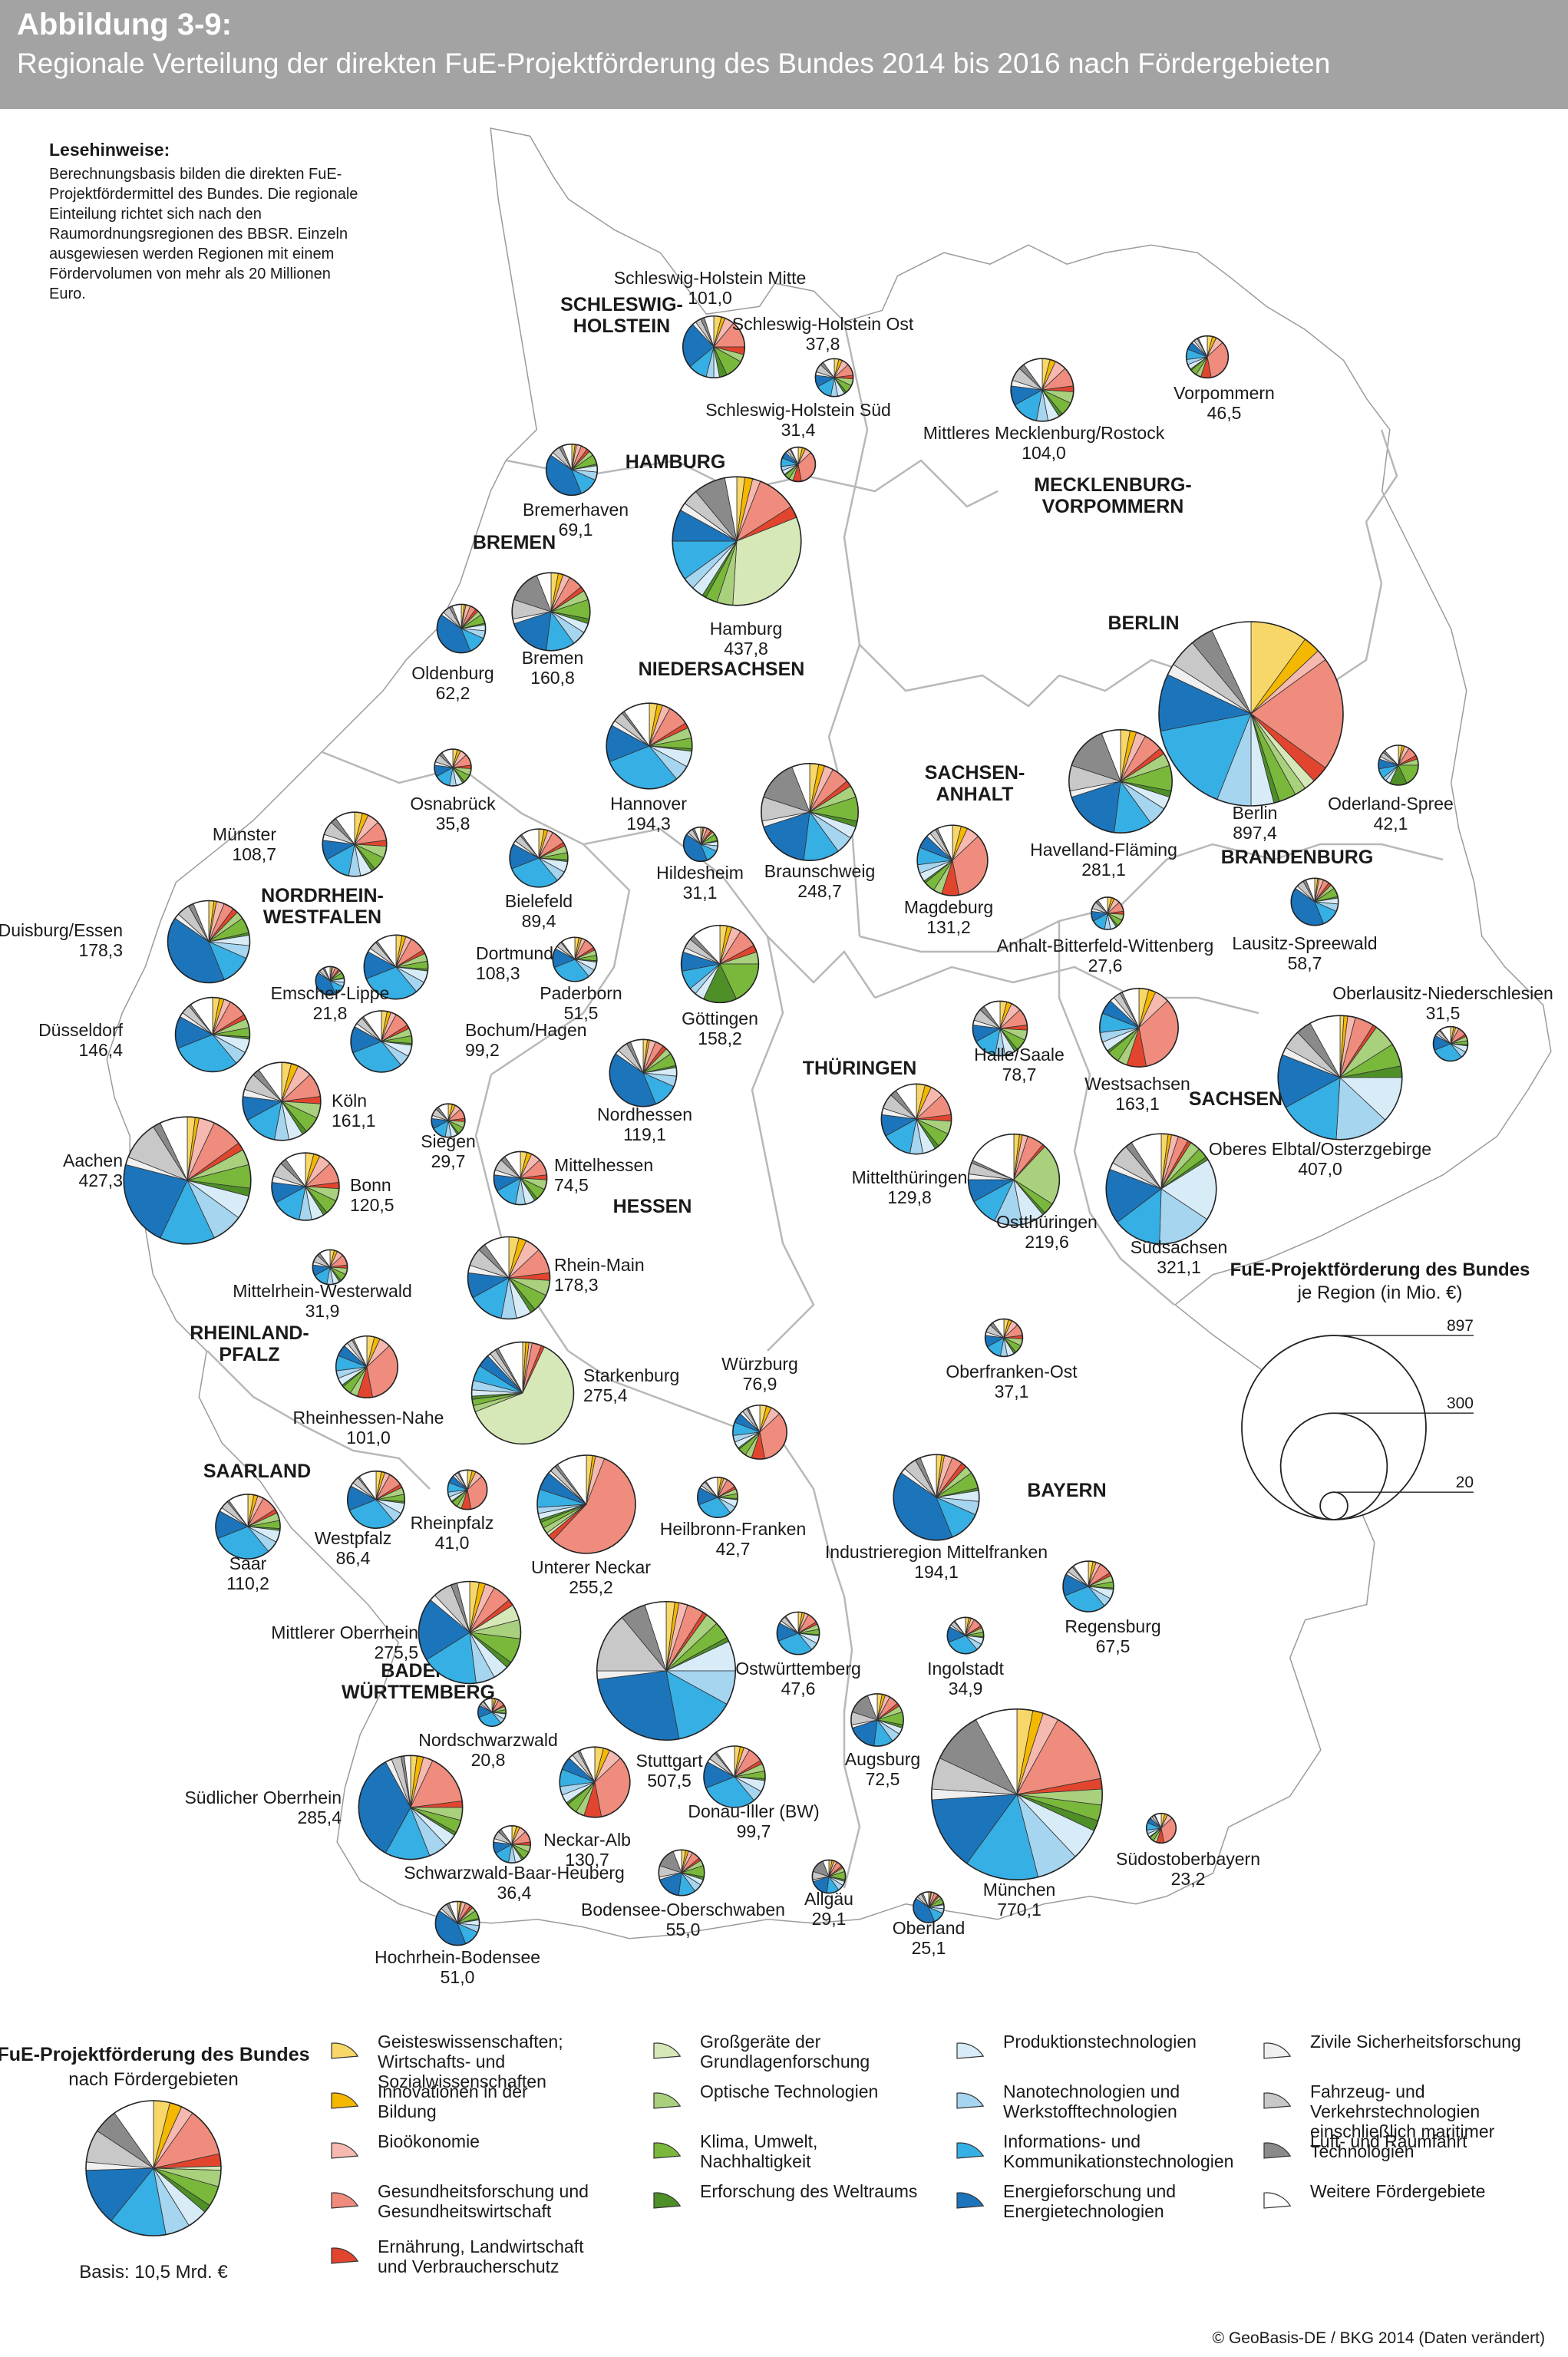 The width and height of the screenshot is (1568, 2357). Describe the element at coordinates (100, 1050) in the screenshot. I see `region-value: 146,4` at that location.